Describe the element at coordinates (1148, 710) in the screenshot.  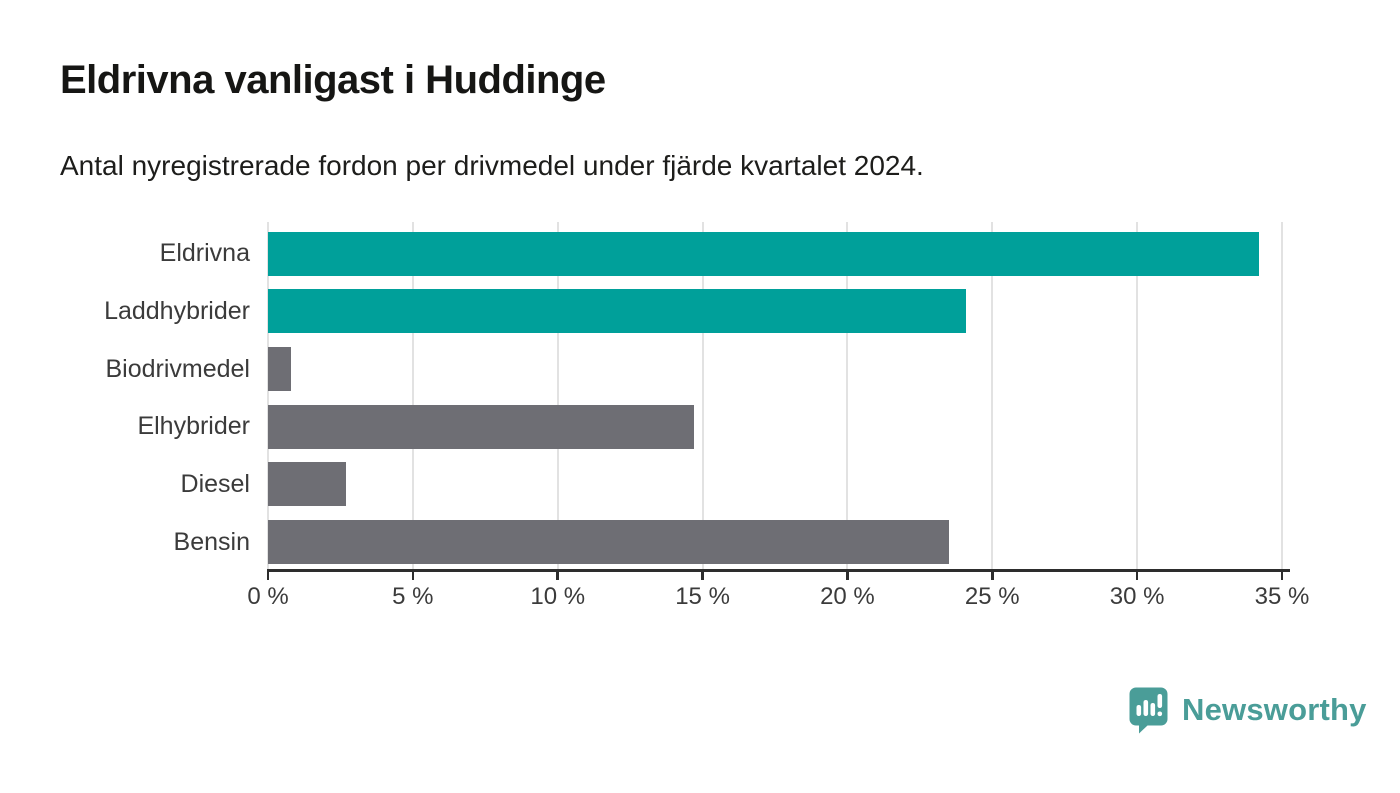
I see `newsworthy-logo-icon` at that location.